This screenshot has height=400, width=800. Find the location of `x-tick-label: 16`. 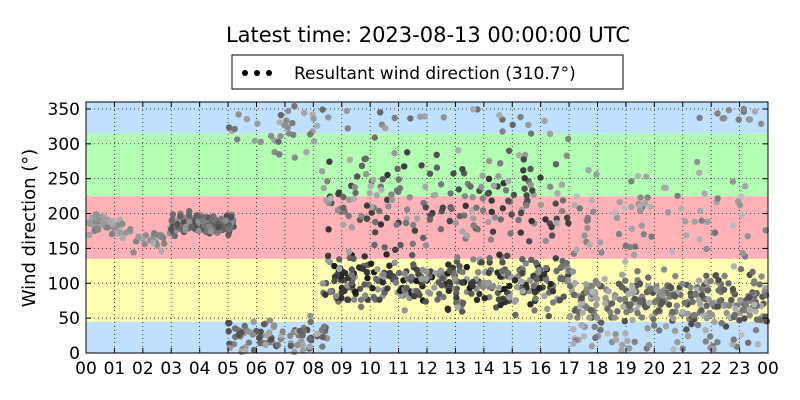

x-tick-label: 16 is located at coordinates (541, 369).